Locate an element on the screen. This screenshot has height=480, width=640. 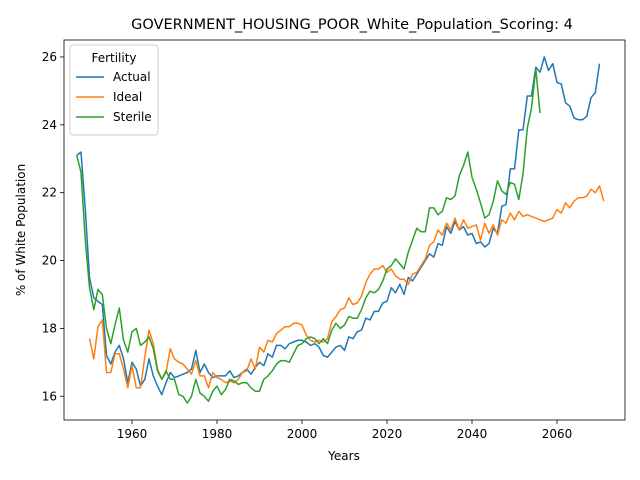
x-tick-label: 2040 is located at coordinates (472, 434).